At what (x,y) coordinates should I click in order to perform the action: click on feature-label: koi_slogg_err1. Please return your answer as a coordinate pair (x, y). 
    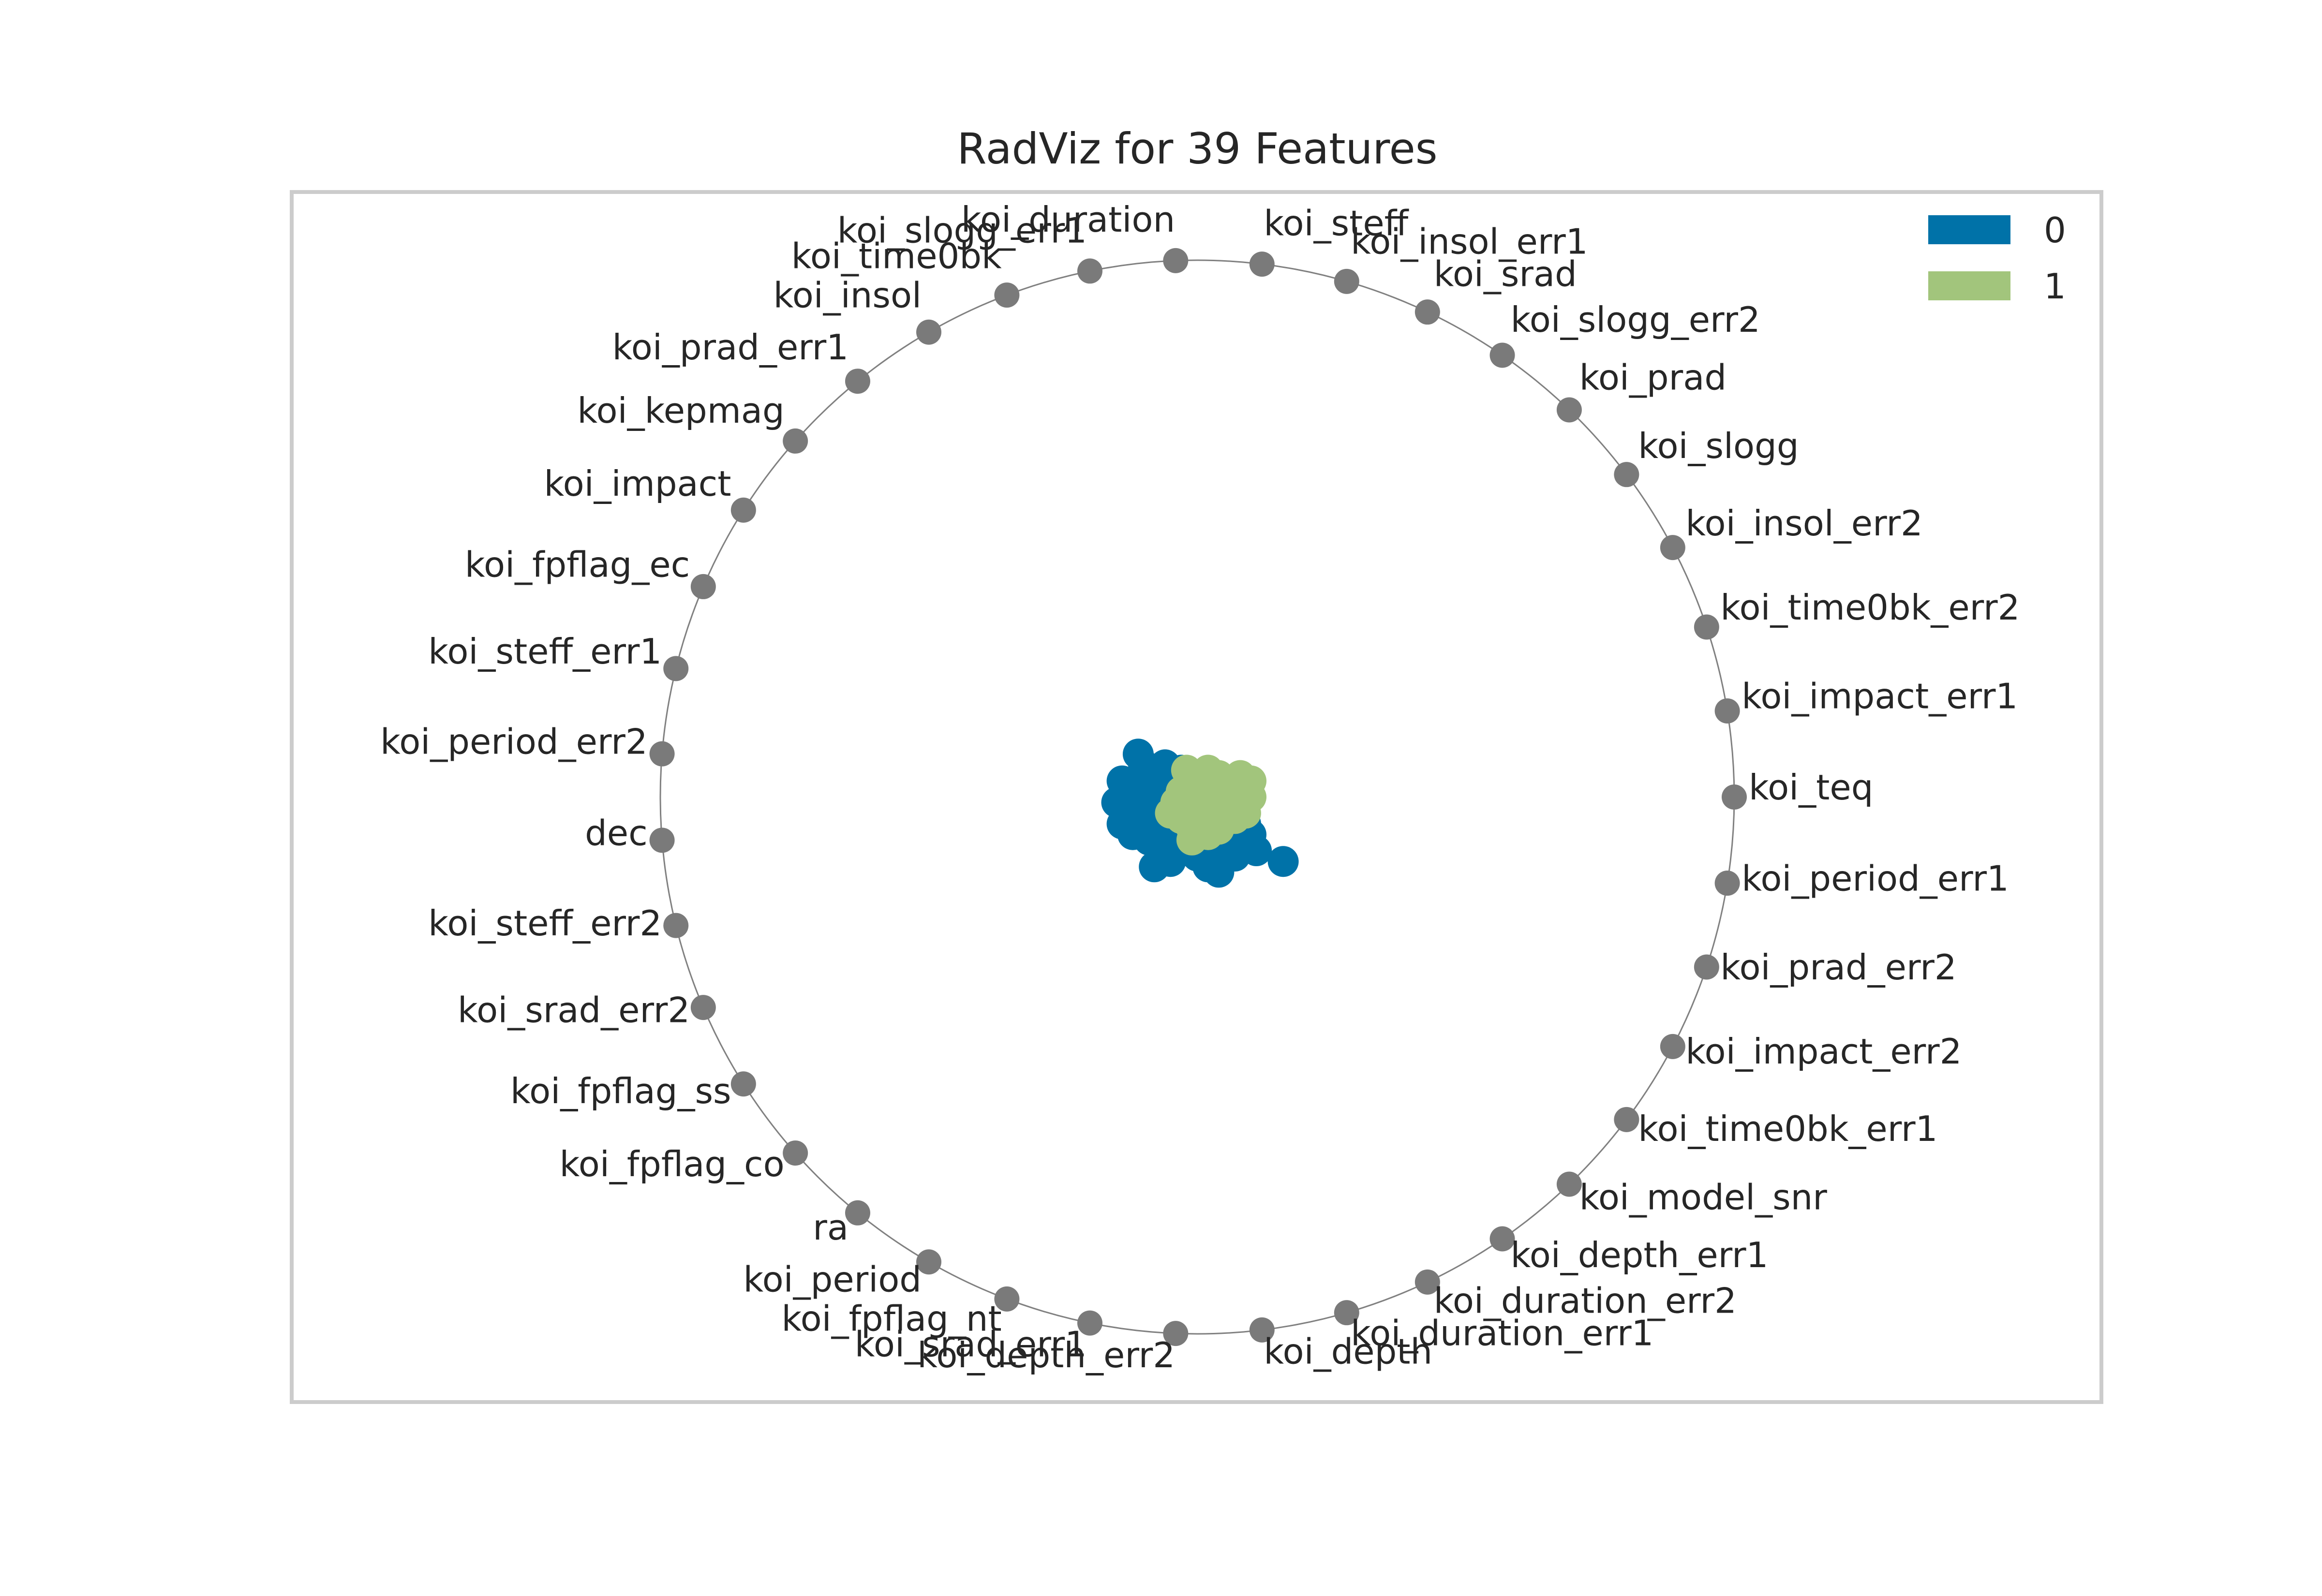
    Looking at the image, I should click on (962, 230).